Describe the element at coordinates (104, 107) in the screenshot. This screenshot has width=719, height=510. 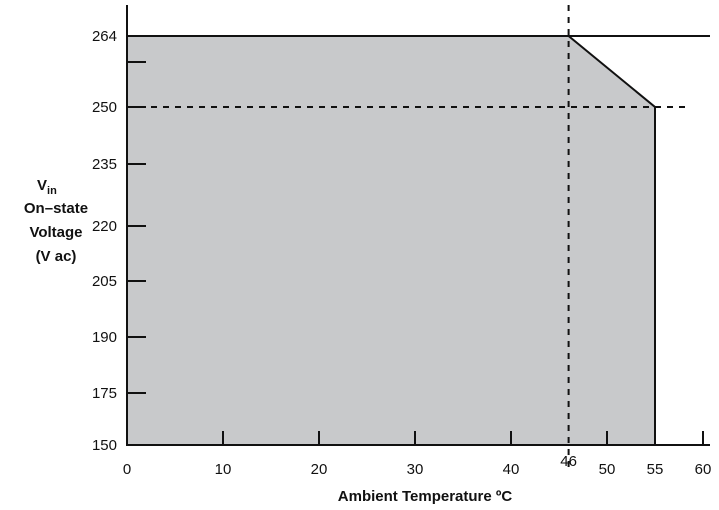
I see `y-tick-label-250: 250` at that location.